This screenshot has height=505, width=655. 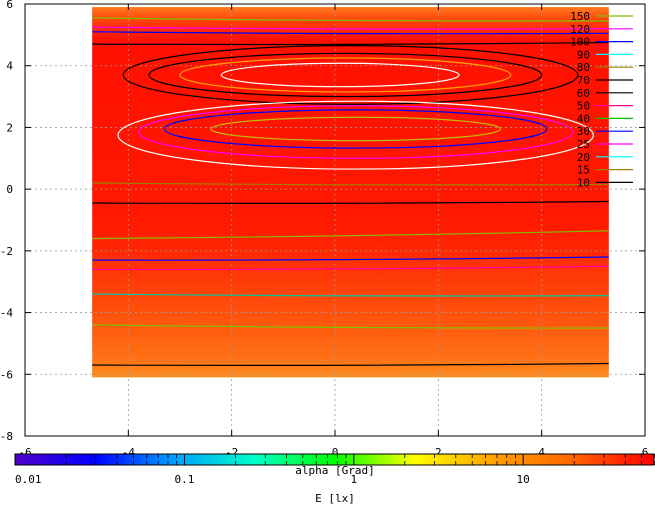 What do you see at coordinates (9, 189) in the screenshot?
I see `y-tick-label: 0` at bounding box center [9, 189].